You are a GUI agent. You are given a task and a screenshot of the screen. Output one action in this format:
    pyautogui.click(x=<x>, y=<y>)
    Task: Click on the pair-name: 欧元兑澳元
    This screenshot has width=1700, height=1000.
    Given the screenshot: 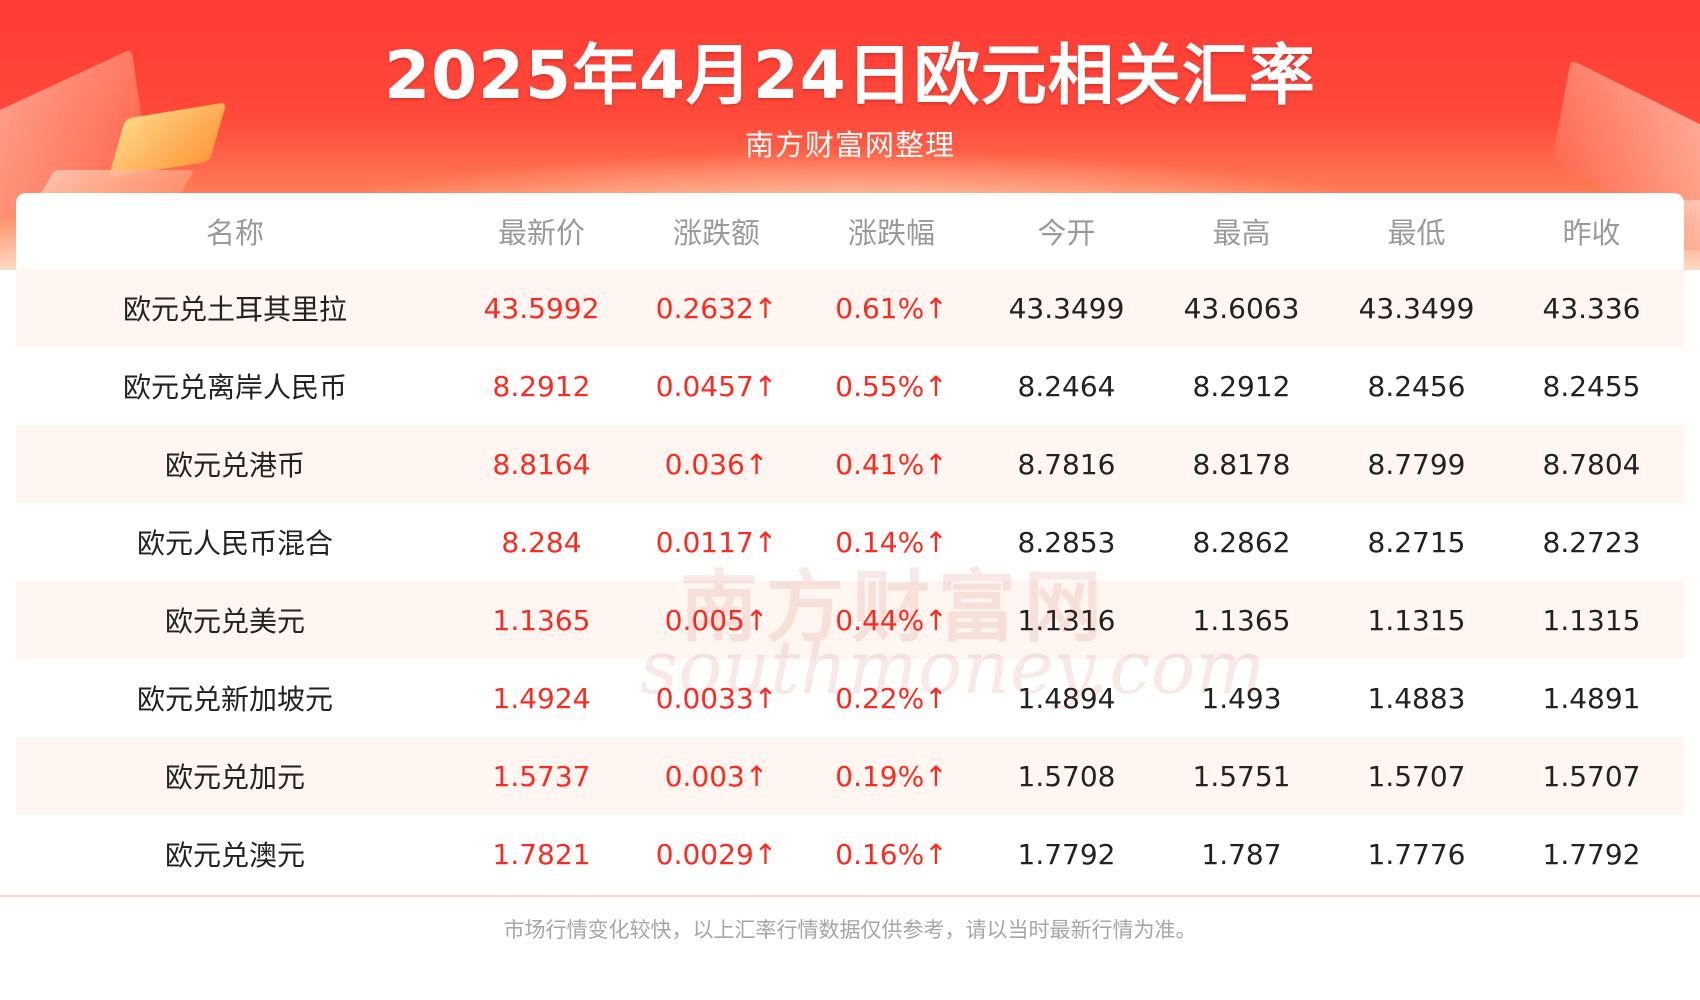 What is the action you would take?
    pyautogui.click(x=234, y=855)
    